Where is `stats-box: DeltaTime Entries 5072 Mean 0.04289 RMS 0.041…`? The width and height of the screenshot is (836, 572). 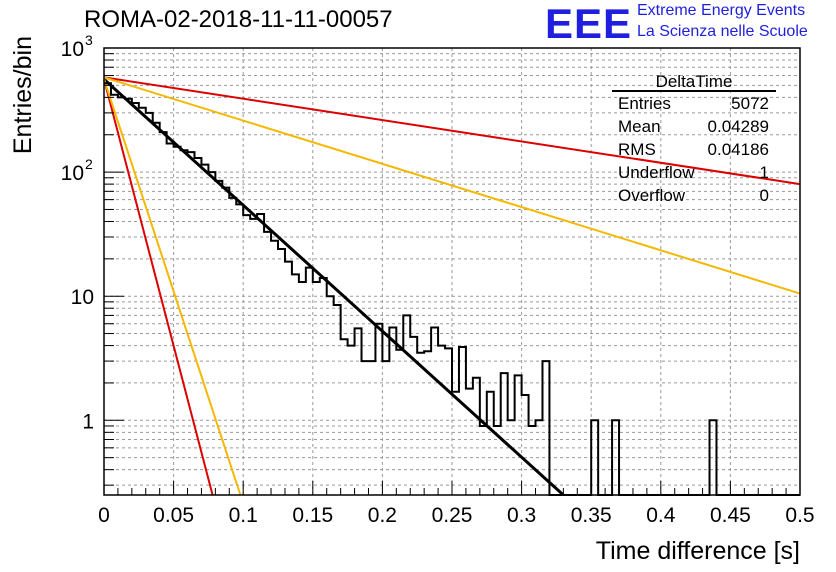 stats-box: DeltaTime Entries 5072 Mean 0.04289 RMS 0.041… is located at coordinates (694, 138).